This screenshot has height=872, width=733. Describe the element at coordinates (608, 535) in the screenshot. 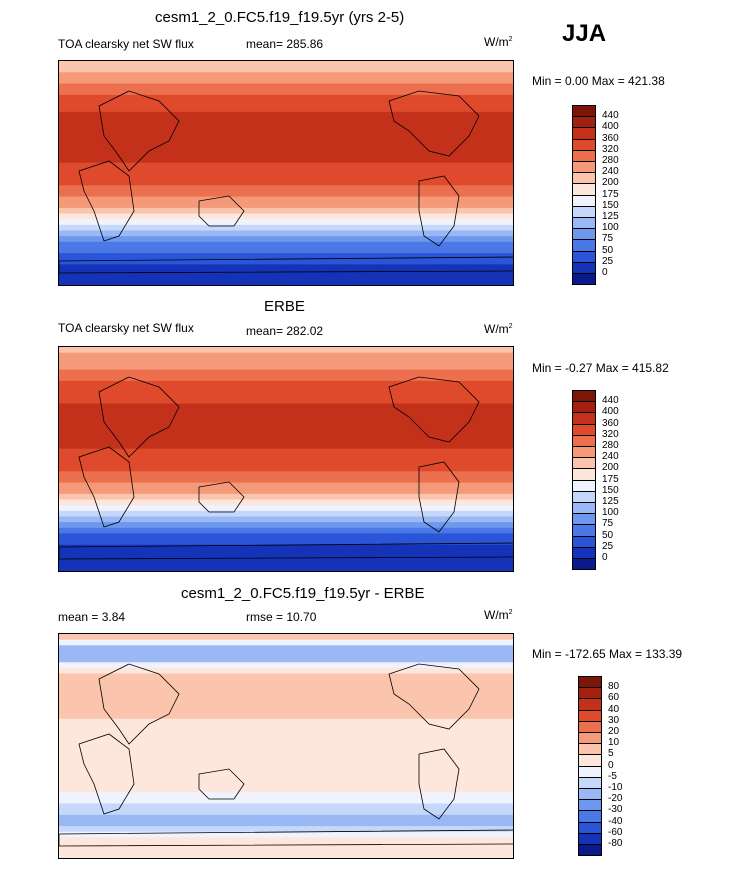

I see `colorbar-tick-label: 50` at that location.